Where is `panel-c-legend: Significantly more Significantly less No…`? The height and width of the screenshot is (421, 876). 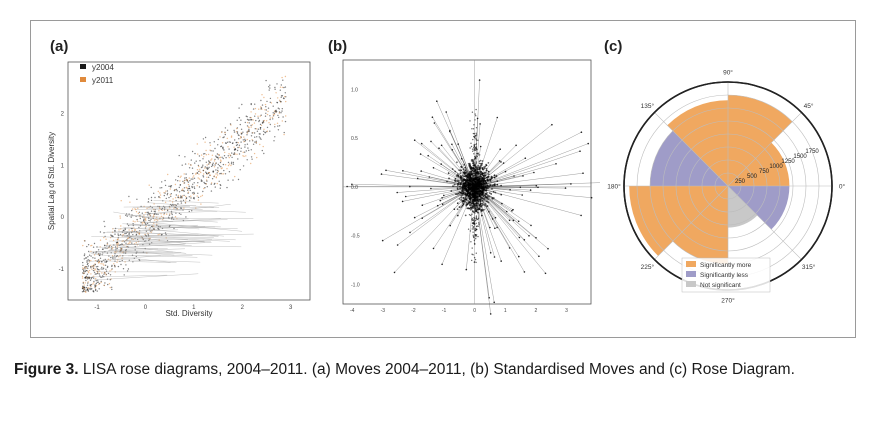
panel-c-legend: Significantly more Significantly less No… is located at coordinates (726, 275).